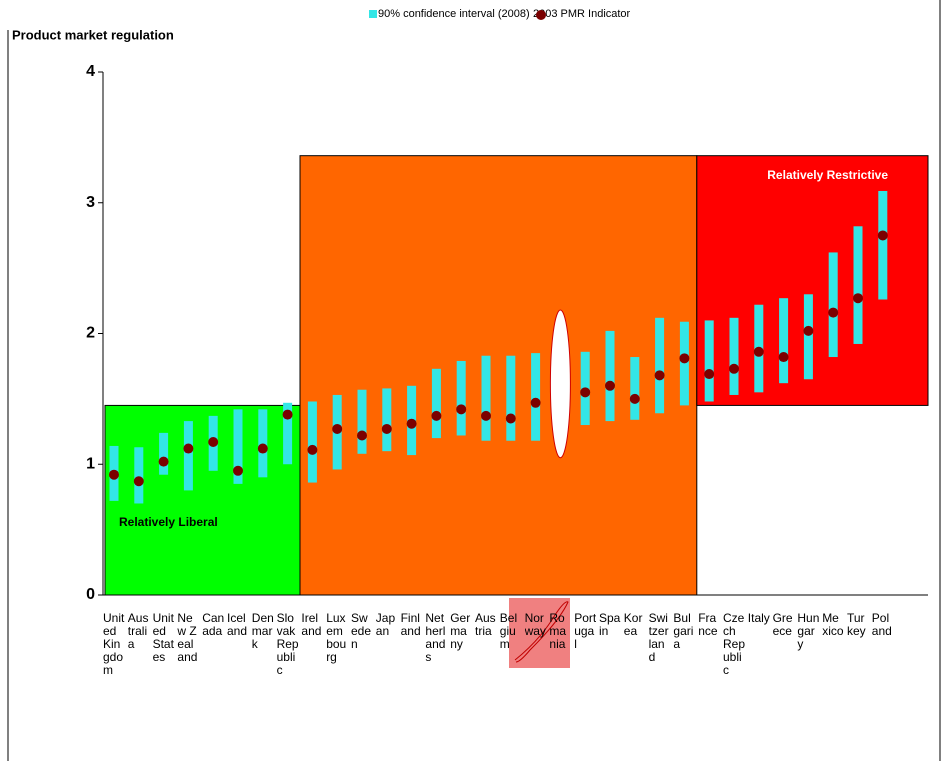 The width and height of the screenshot is (941, 761). What do you see at coordinates (683, 631) in the screenshot?
I see `x-tick-label: Bulgaria` at bounding box center [683, 631].